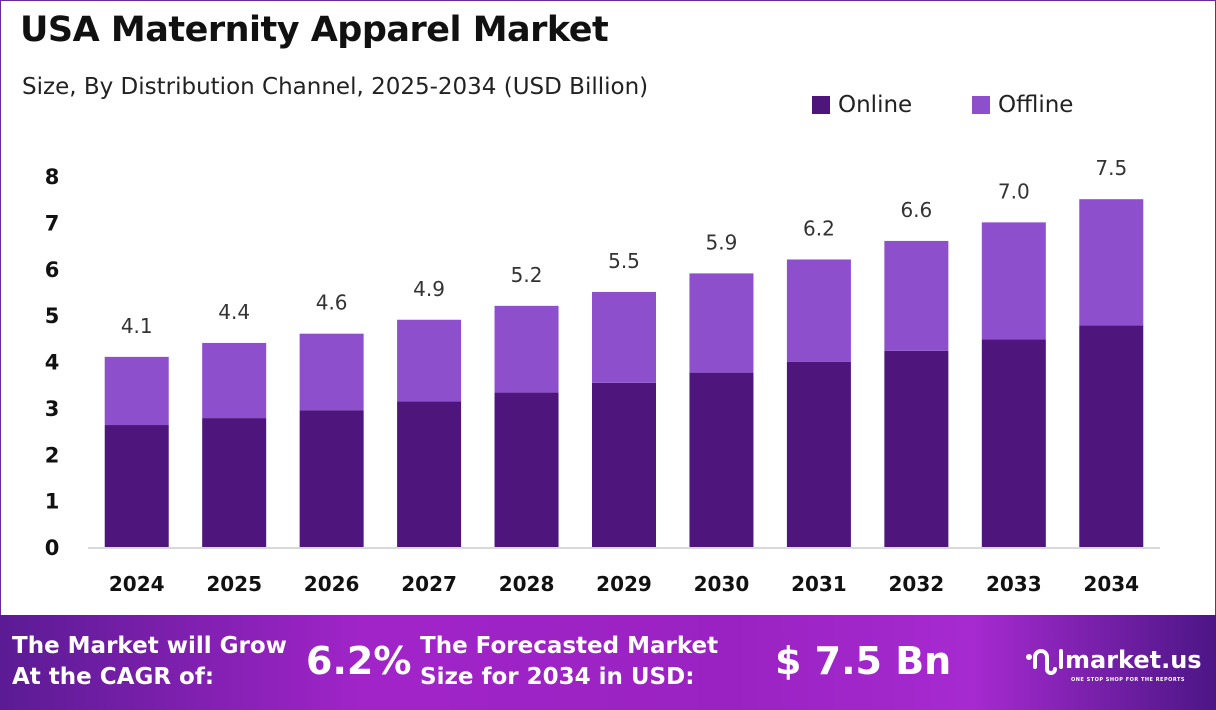 This screenshot has height=710, width=1216. What do you see at coordinates (1013, 443) in the screenshot?
I see `bar-online-2033` at bounding box center [1013, 443].